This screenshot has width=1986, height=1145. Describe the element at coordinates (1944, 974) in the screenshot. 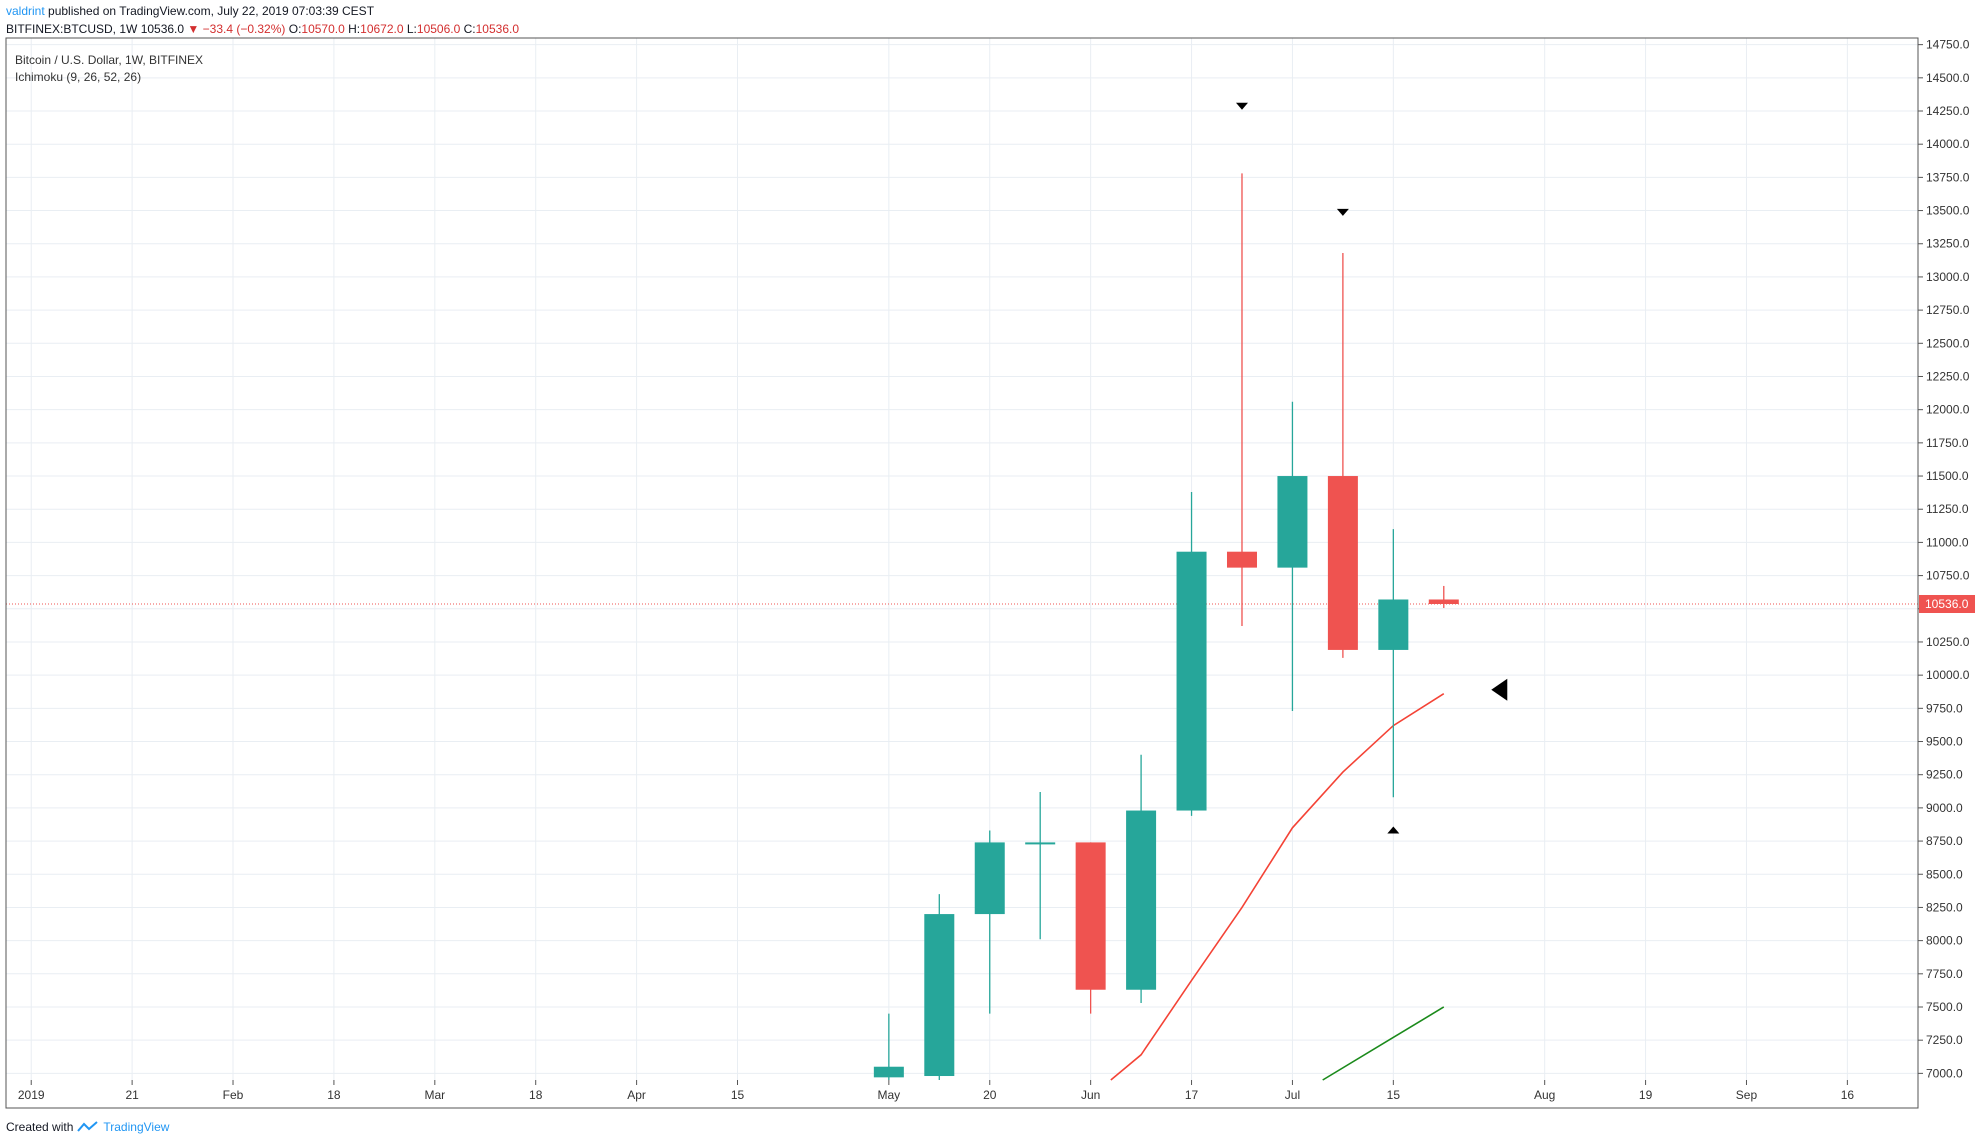

I see `price-tick-label: 7750.0` at that location.